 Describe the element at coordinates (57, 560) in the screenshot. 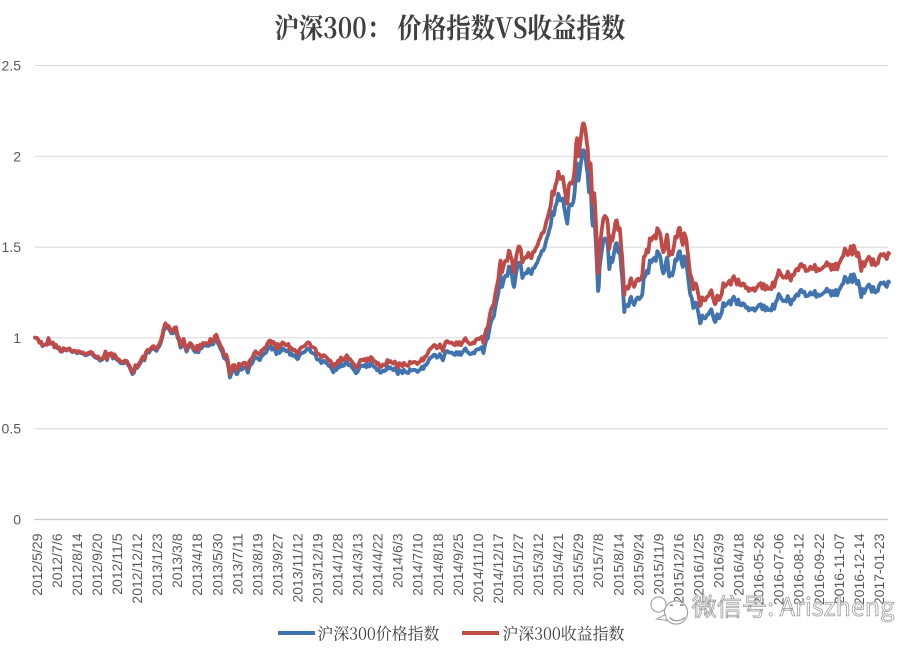

I see `svg-text: 2012/7/6` at that location.